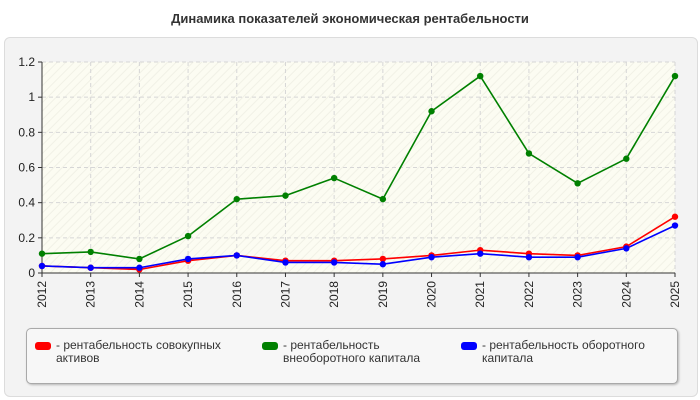 This screenshot has height=400, width=700. I want to click on x-tick-label: 2019, so click(383, 294).